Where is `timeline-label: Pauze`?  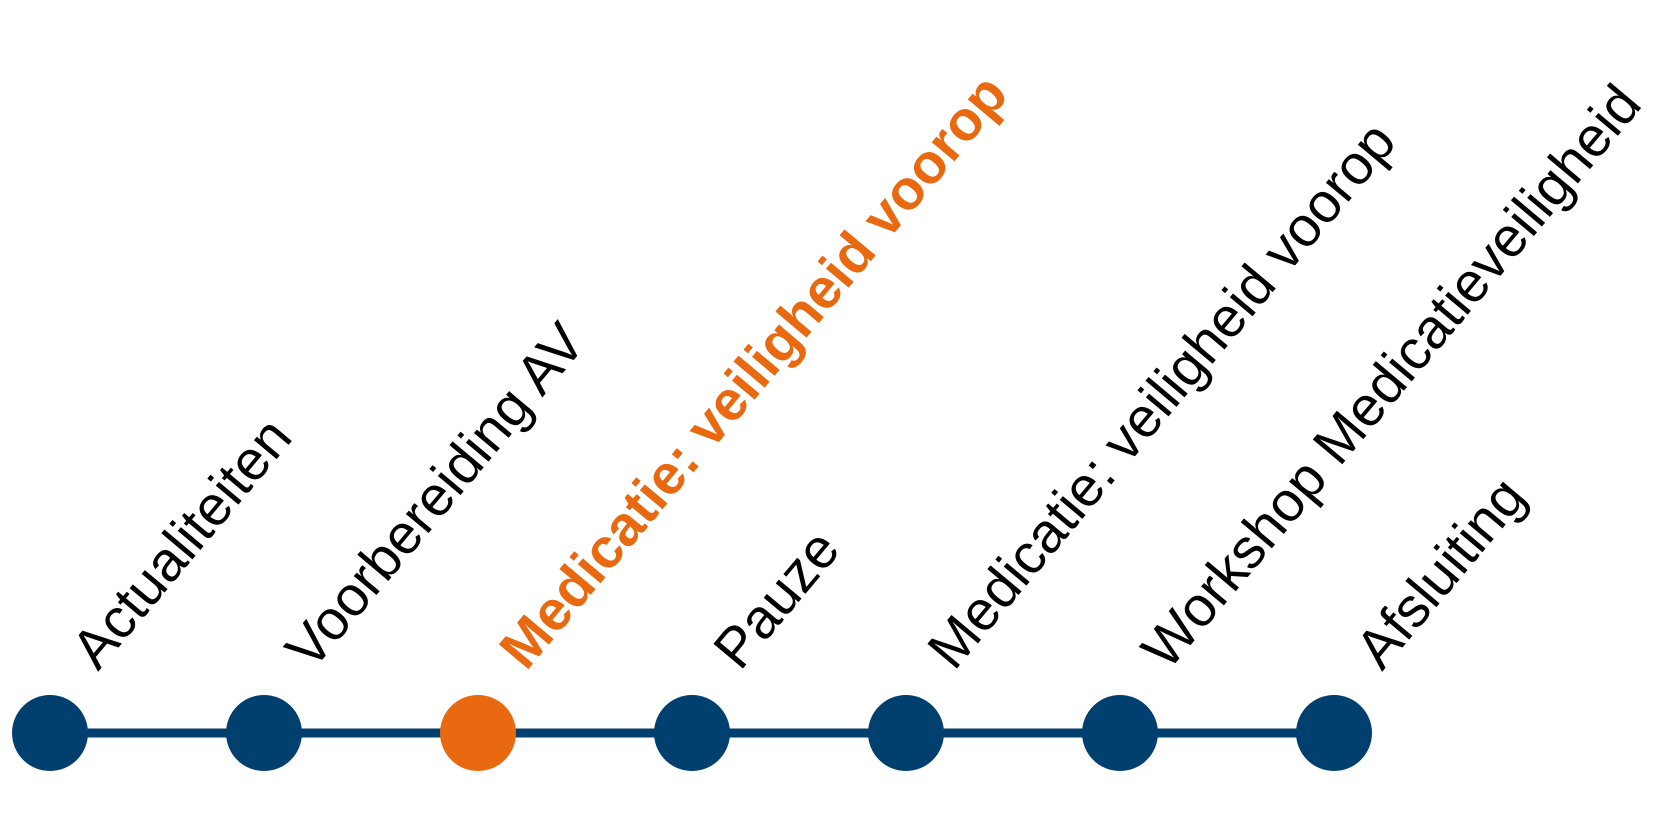
timeline-label: Pauze is located at coordinates (776, 599).